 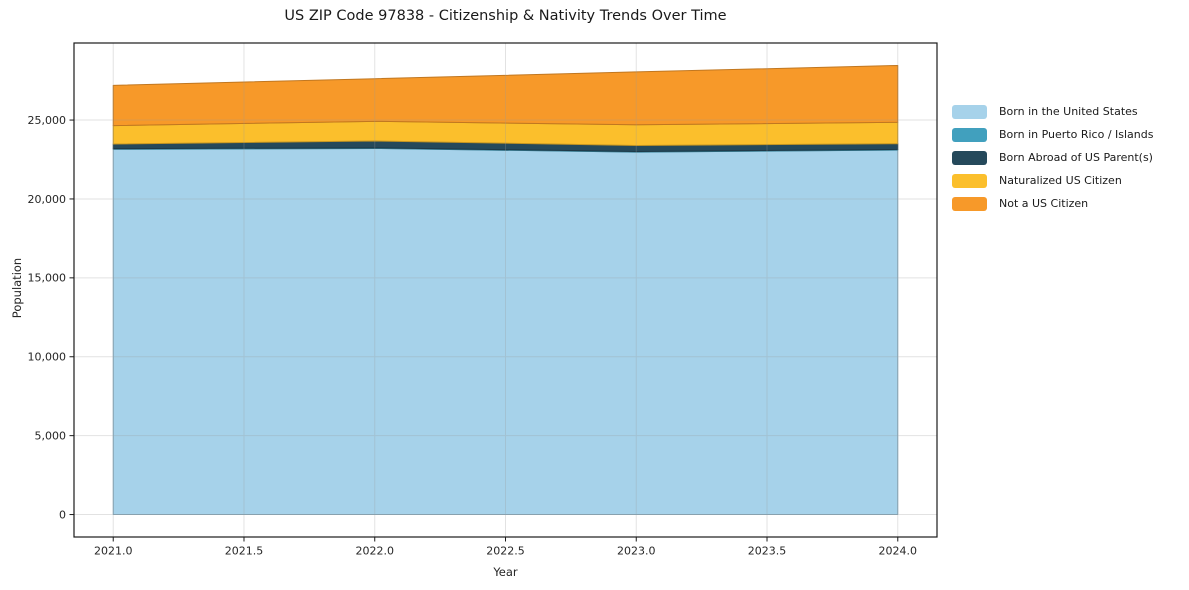 I want to click on x-tick-label: 2022.0, so click(x=374, y=551).